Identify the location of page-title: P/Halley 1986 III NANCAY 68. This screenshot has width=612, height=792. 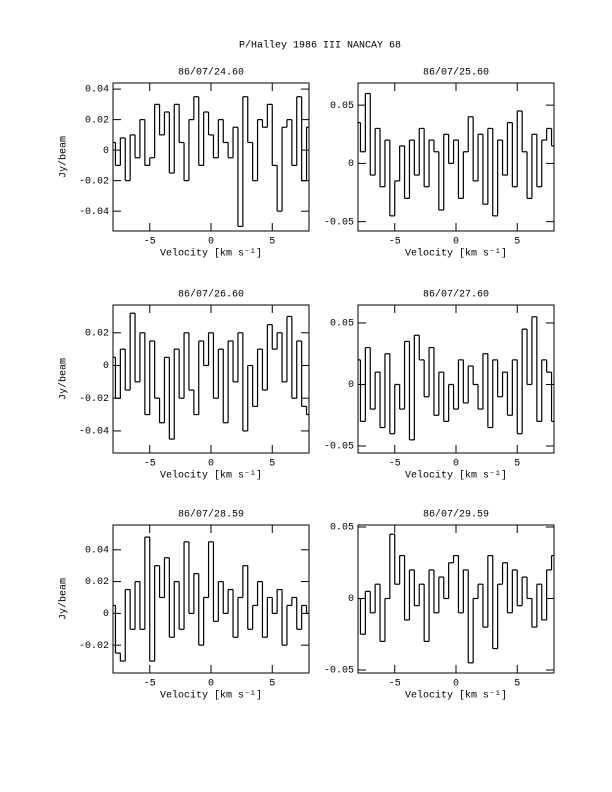
(320, 46).